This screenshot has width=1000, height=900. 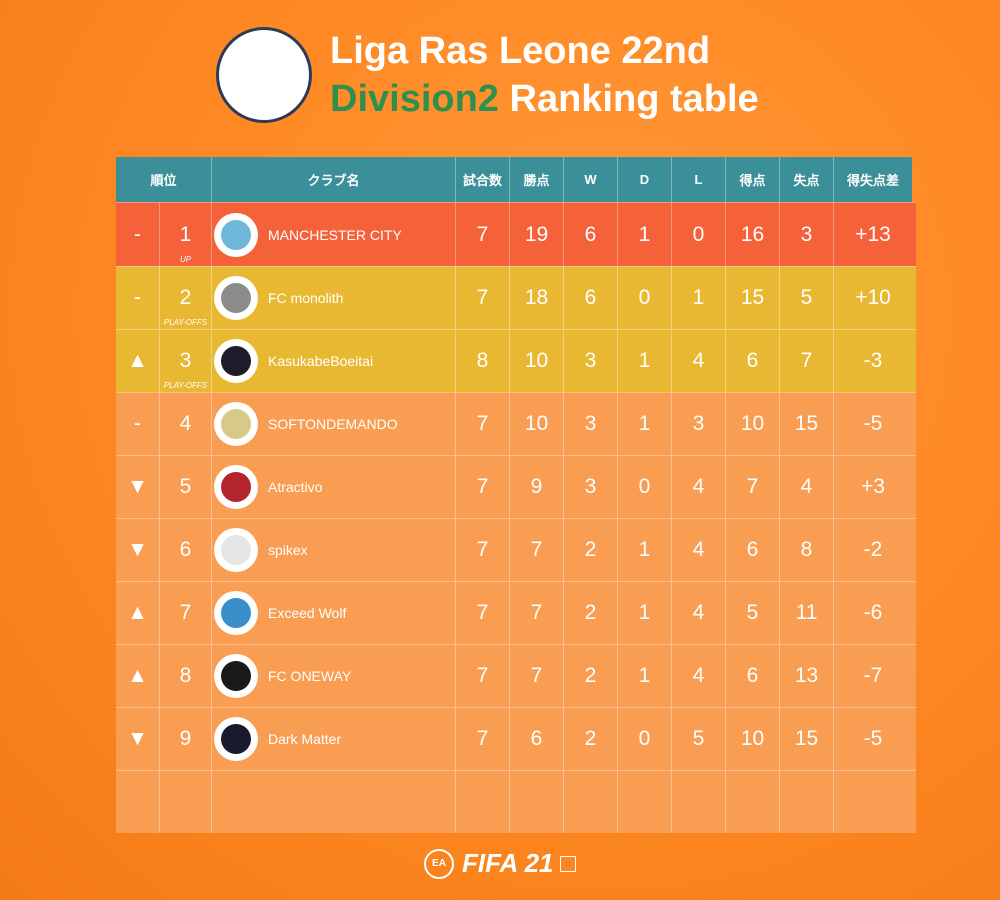 I want to click on draws-value, so click(x=645, y=802).